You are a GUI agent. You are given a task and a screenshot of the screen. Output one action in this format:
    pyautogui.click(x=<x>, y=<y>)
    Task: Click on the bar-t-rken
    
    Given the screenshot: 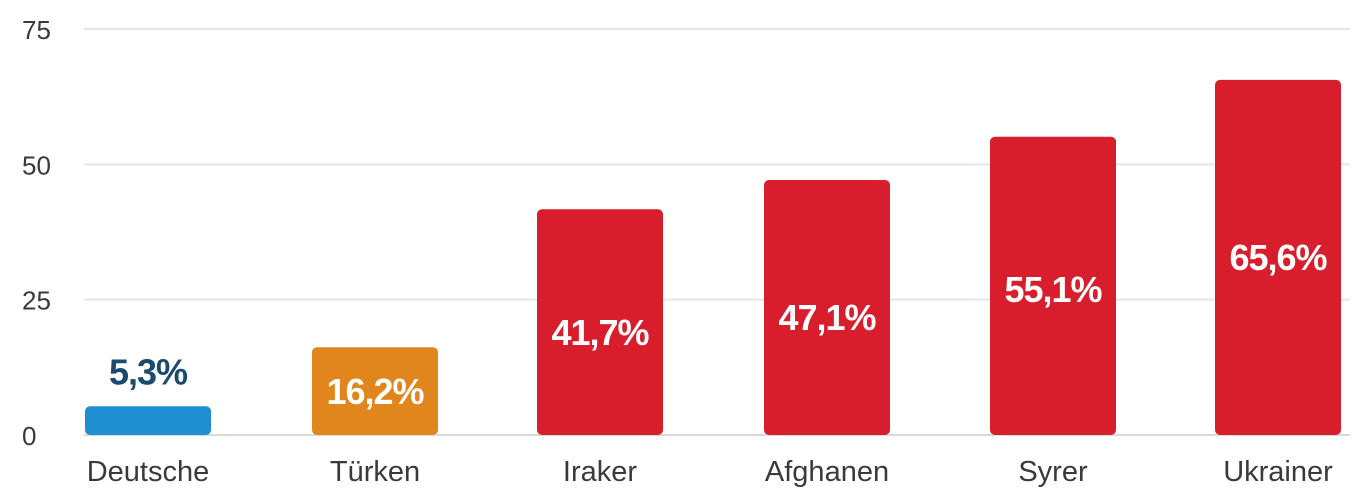 What is the action you would take?
    pyautogui.click(x=375, y=391)
    